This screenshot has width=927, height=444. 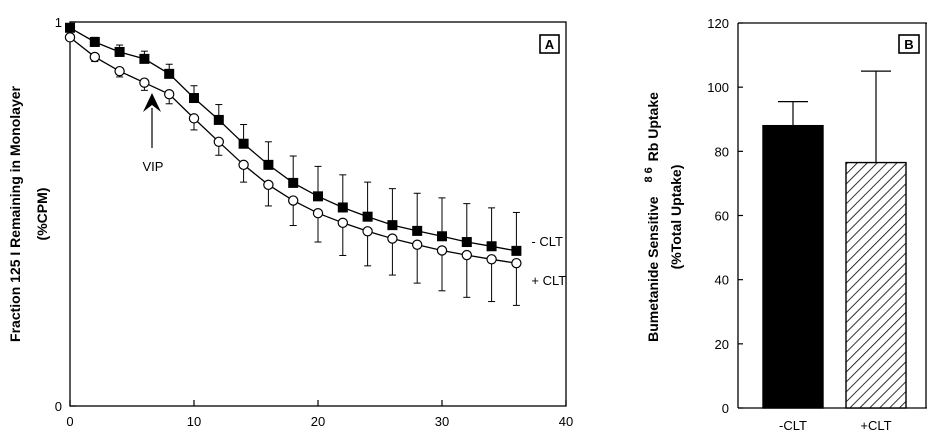 I want to click on vip-label: VIP, so click(x=153, y=166).